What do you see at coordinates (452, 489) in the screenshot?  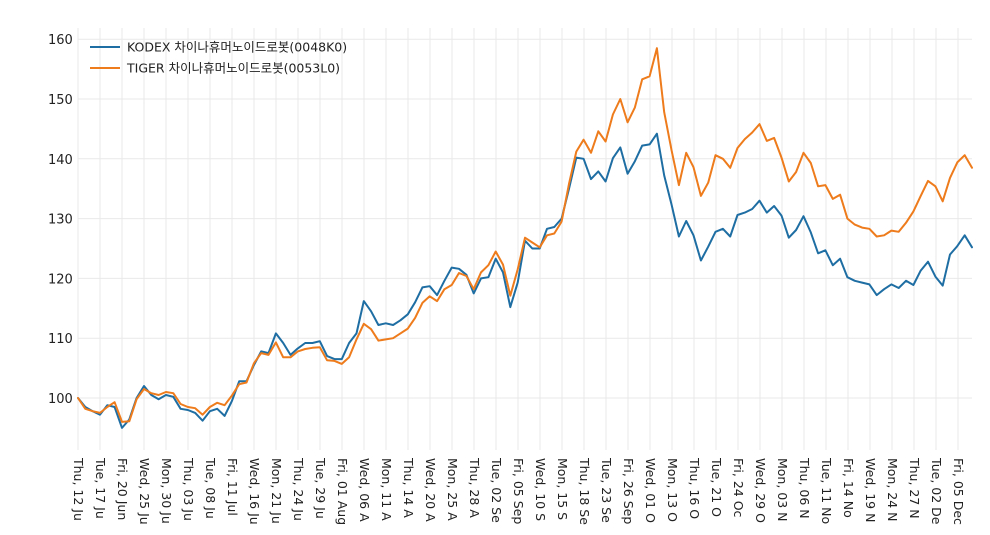 I see `x-tick-label-17: Mon, 25 A` at bounding box center [452, 489].